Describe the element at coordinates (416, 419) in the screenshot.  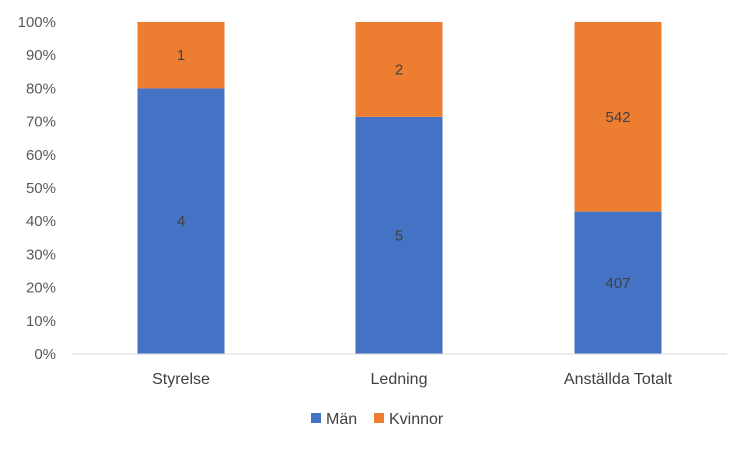
I see `legend-label: Kvinnor` at that location.